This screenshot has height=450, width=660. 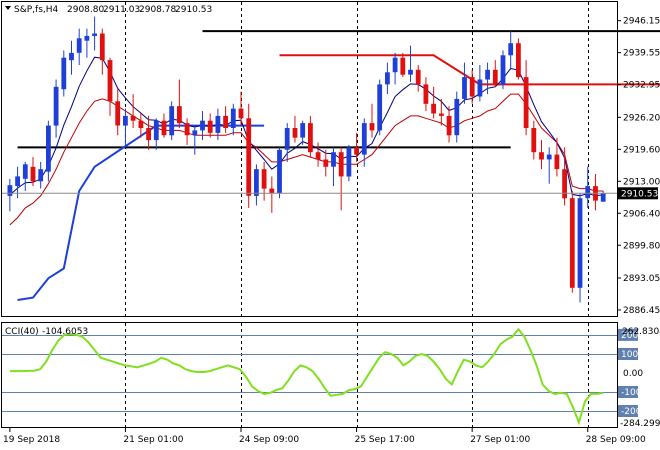 What do you see at coordinates (121, 10) in the screenshot?
I see `ohlc-high: 2911.03` at bounding box center [121, 10].